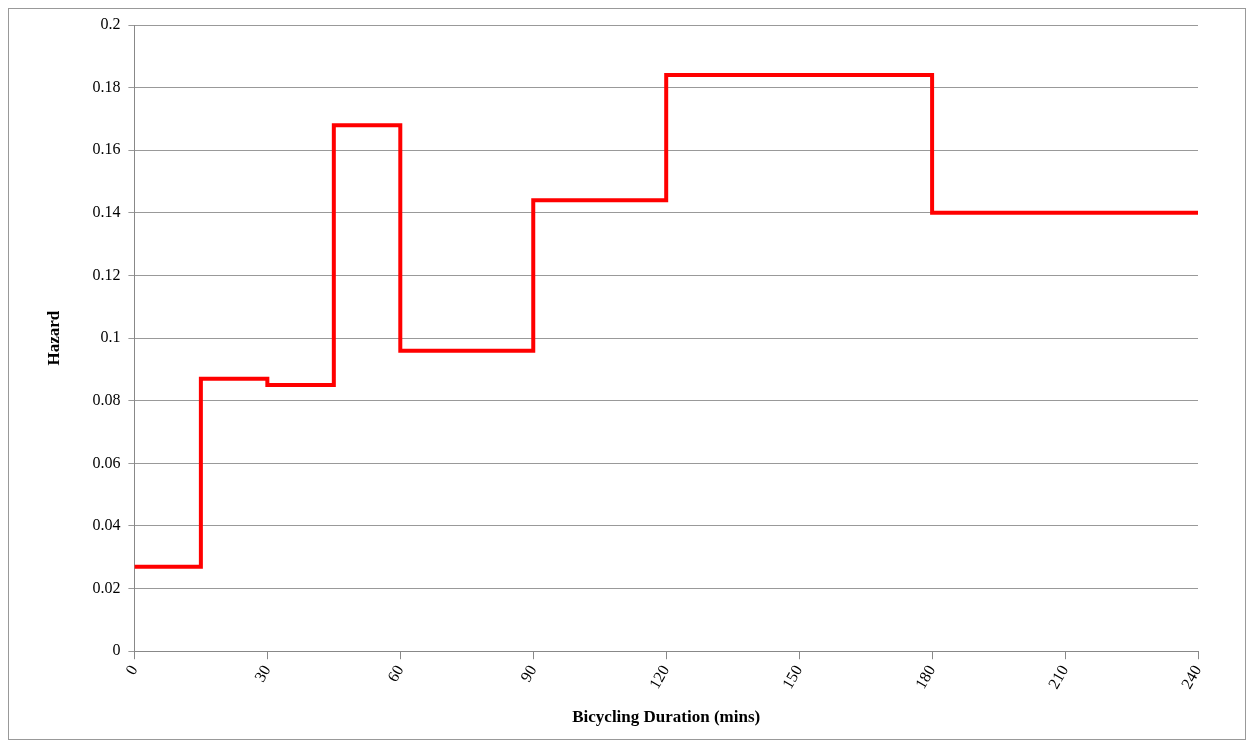 Image resolution: width=1248 pixels, height=742 pixels. Describe the element at coordinates (110, 24) in the screenshot. I see `y-tick-label: 0.2` at that location.